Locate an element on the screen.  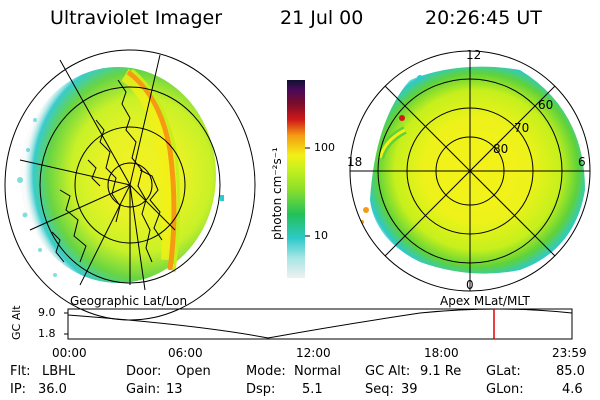
mlt-label-12: 12 is located at coordinates (474, 55).